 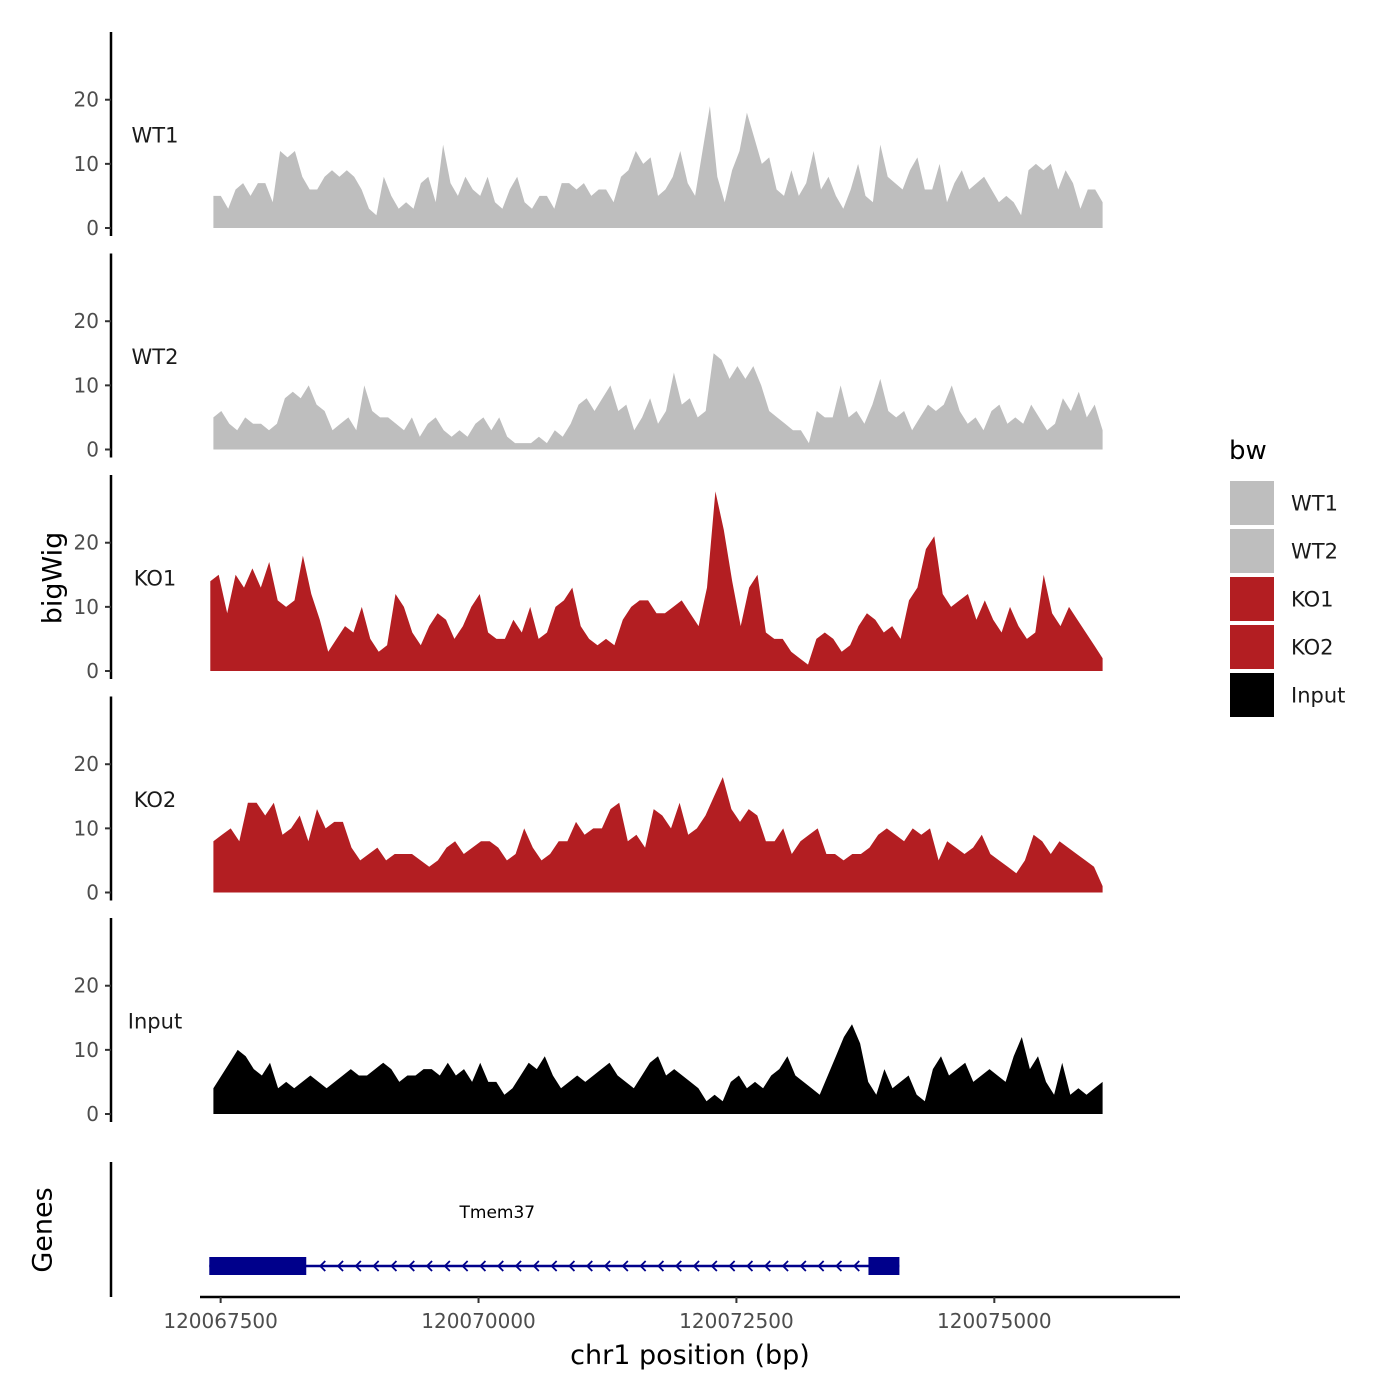 What do you see at coordinates (220, 1321) in the screenshot?
I see `x-tick-label: 120067500` at bounding box center [220, 1321].